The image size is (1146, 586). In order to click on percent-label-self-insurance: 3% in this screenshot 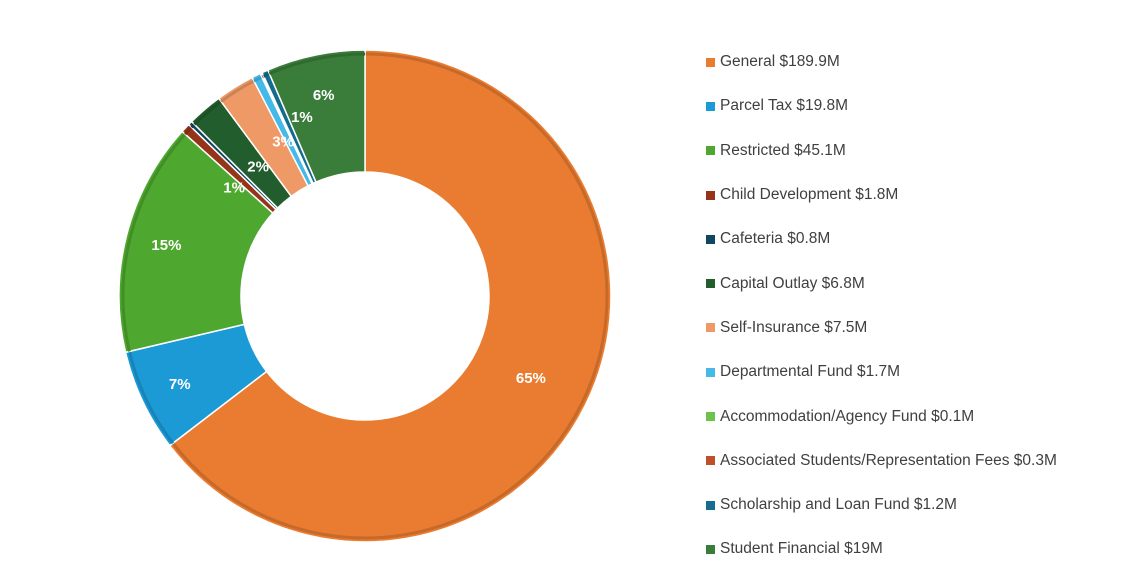, I will do `click(283, 141)`.